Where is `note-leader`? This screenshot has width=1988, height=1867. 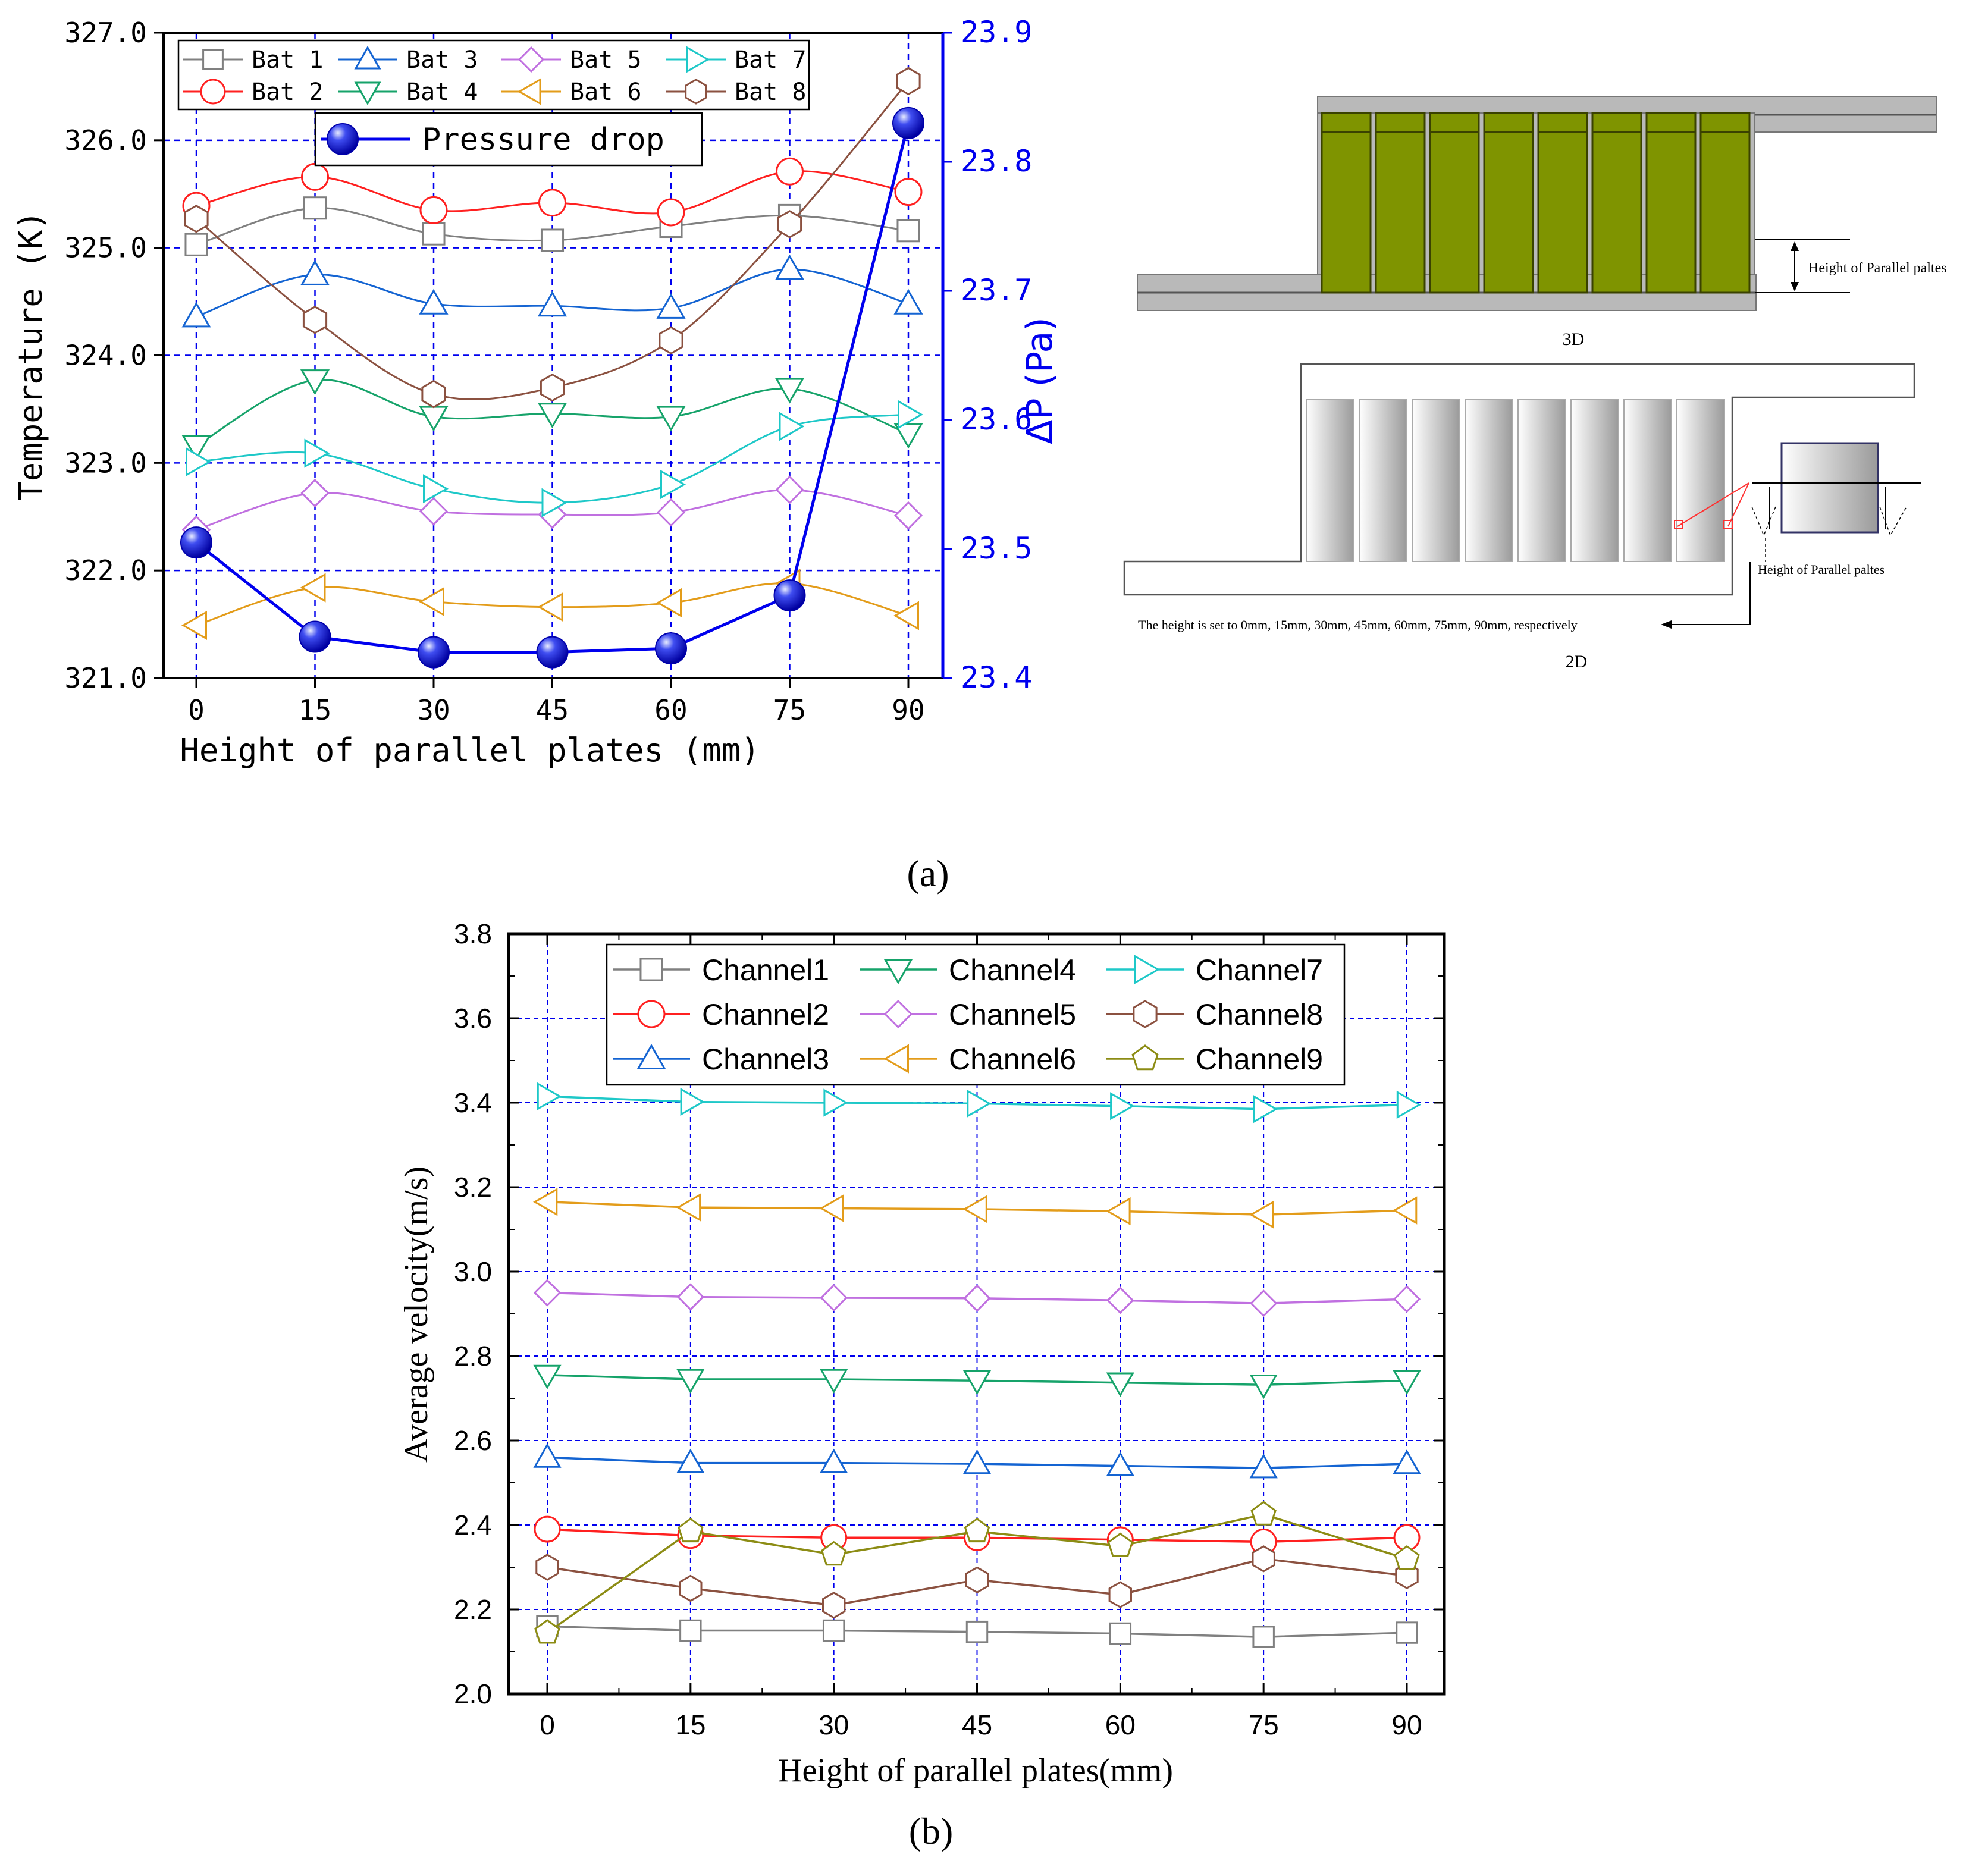
note-leader is located at coordinates (1712, 593).